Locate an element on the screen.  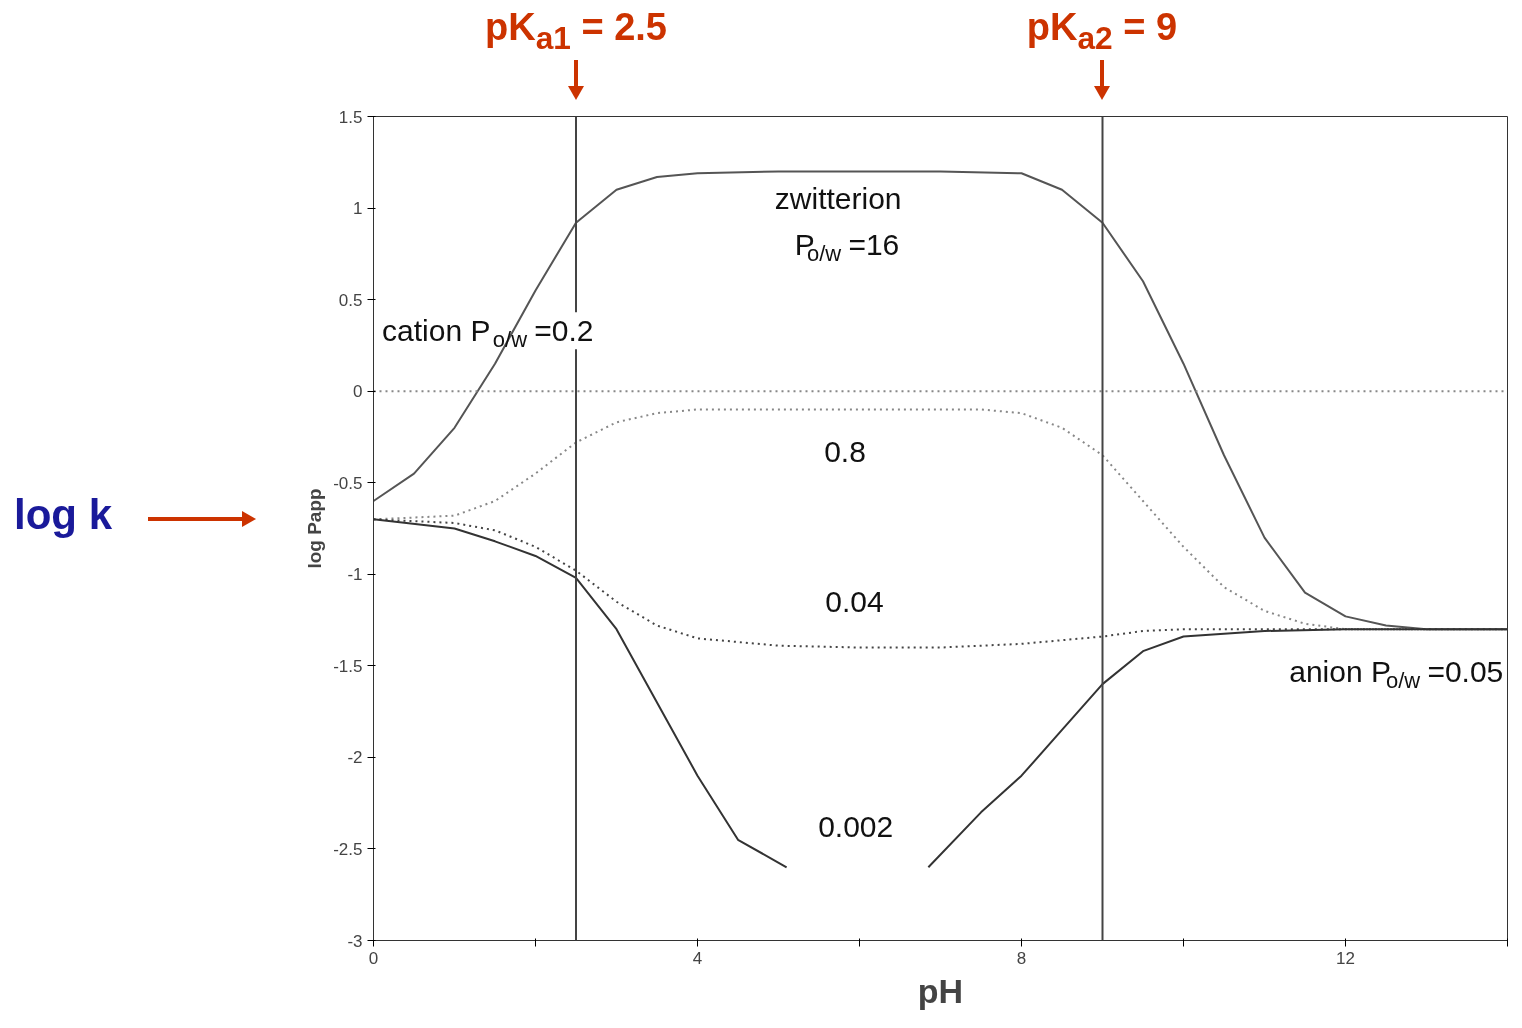
x-tick-label: 8 is located at coordinates (1021, 958).